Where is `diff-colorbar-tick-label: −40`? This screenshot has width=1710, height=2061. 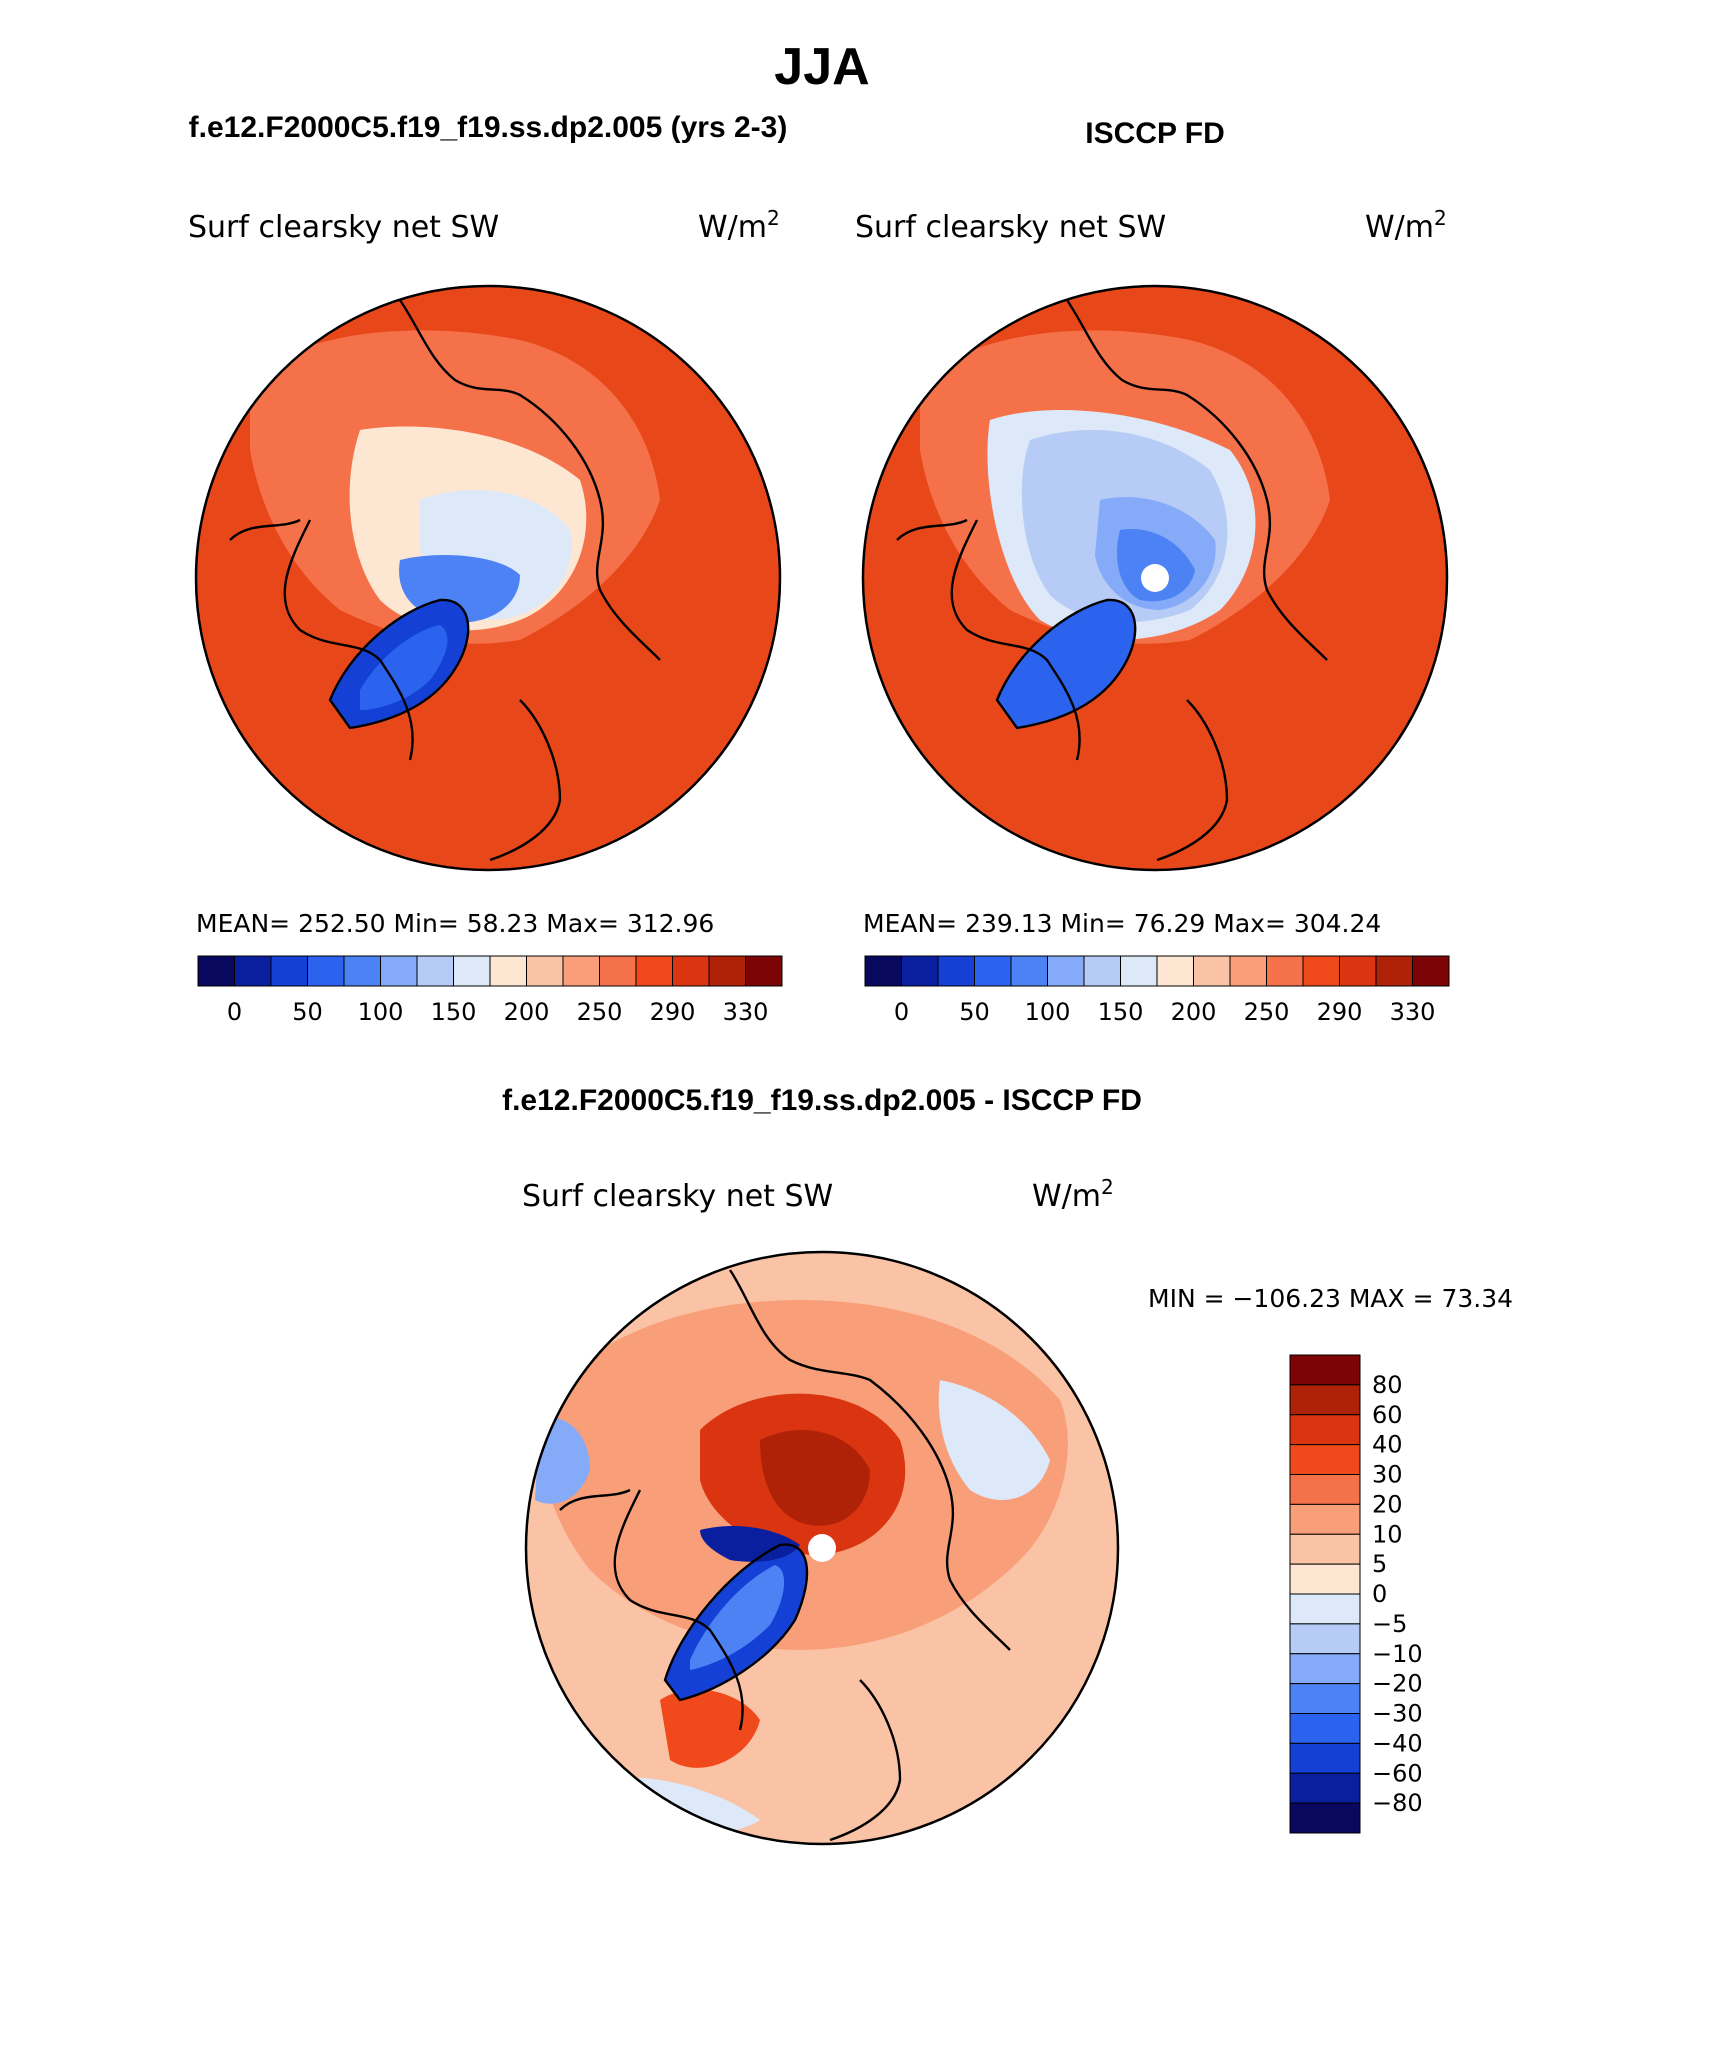 diff-colorbar-tick-label: −40 is located at coordinates (1397, 1743).